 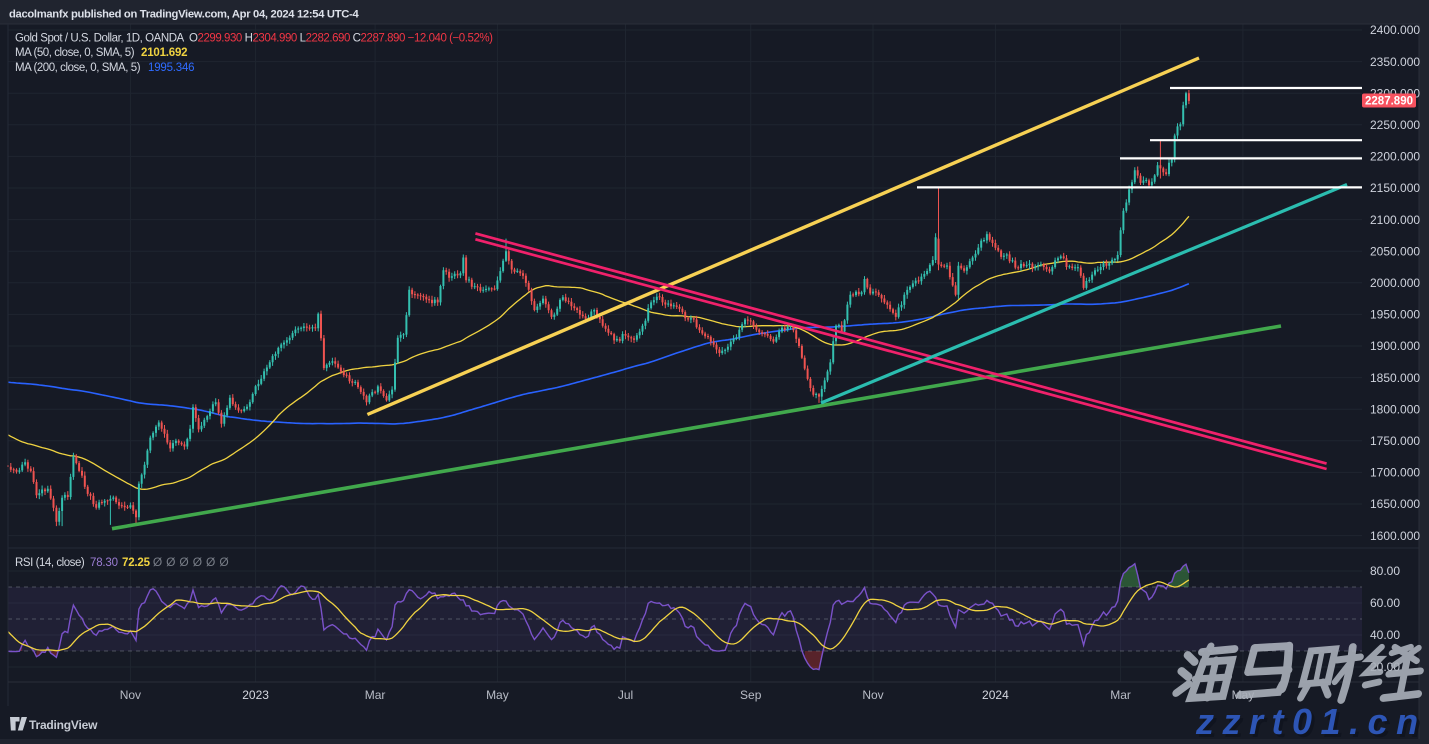 I want to click on svg-text: 1850.000, so click(x=1395, y=378).